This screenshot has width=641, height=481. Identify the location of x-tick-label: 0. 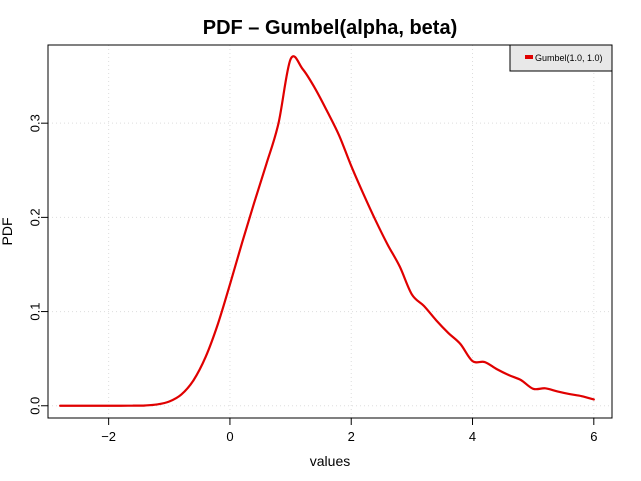
(229, 436).